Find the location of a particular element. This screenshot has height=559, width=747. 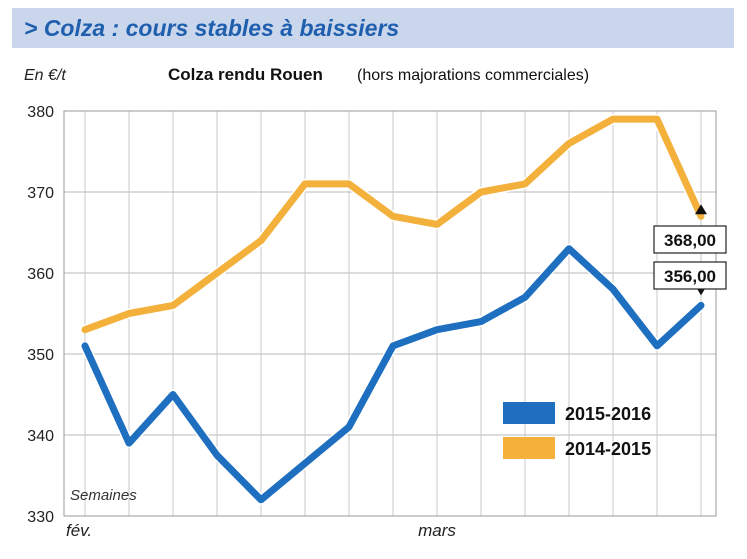

legend-label: 2015-2016 is located at coordinates (608, 414).